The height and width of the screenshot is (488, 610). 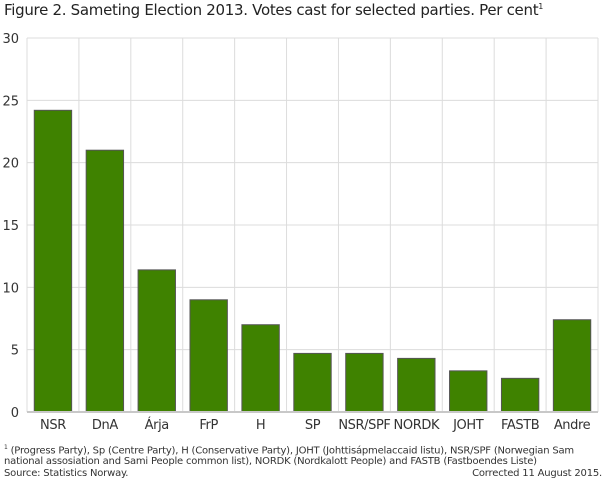 I want to click on bar-nsr, so click(x=53, y=261).